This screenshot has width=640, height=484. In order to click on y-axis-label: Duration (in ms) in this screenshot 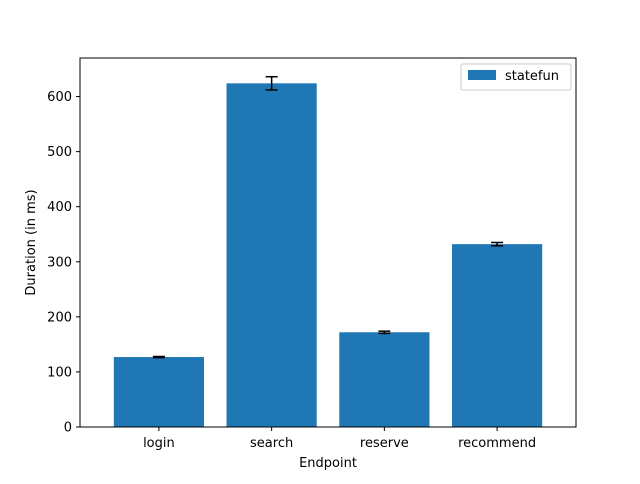, I will do `click(31, 242)`.